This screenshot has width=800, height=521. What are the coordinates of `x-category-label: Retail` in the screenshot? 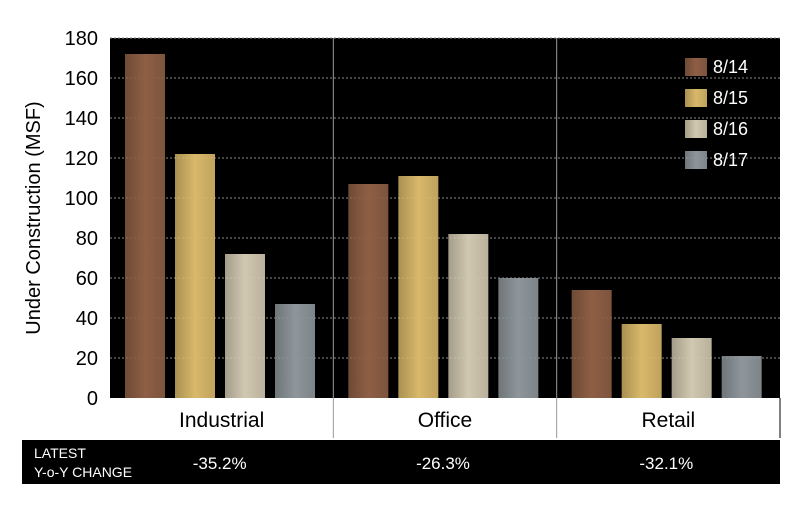 It's located at (668, 420).